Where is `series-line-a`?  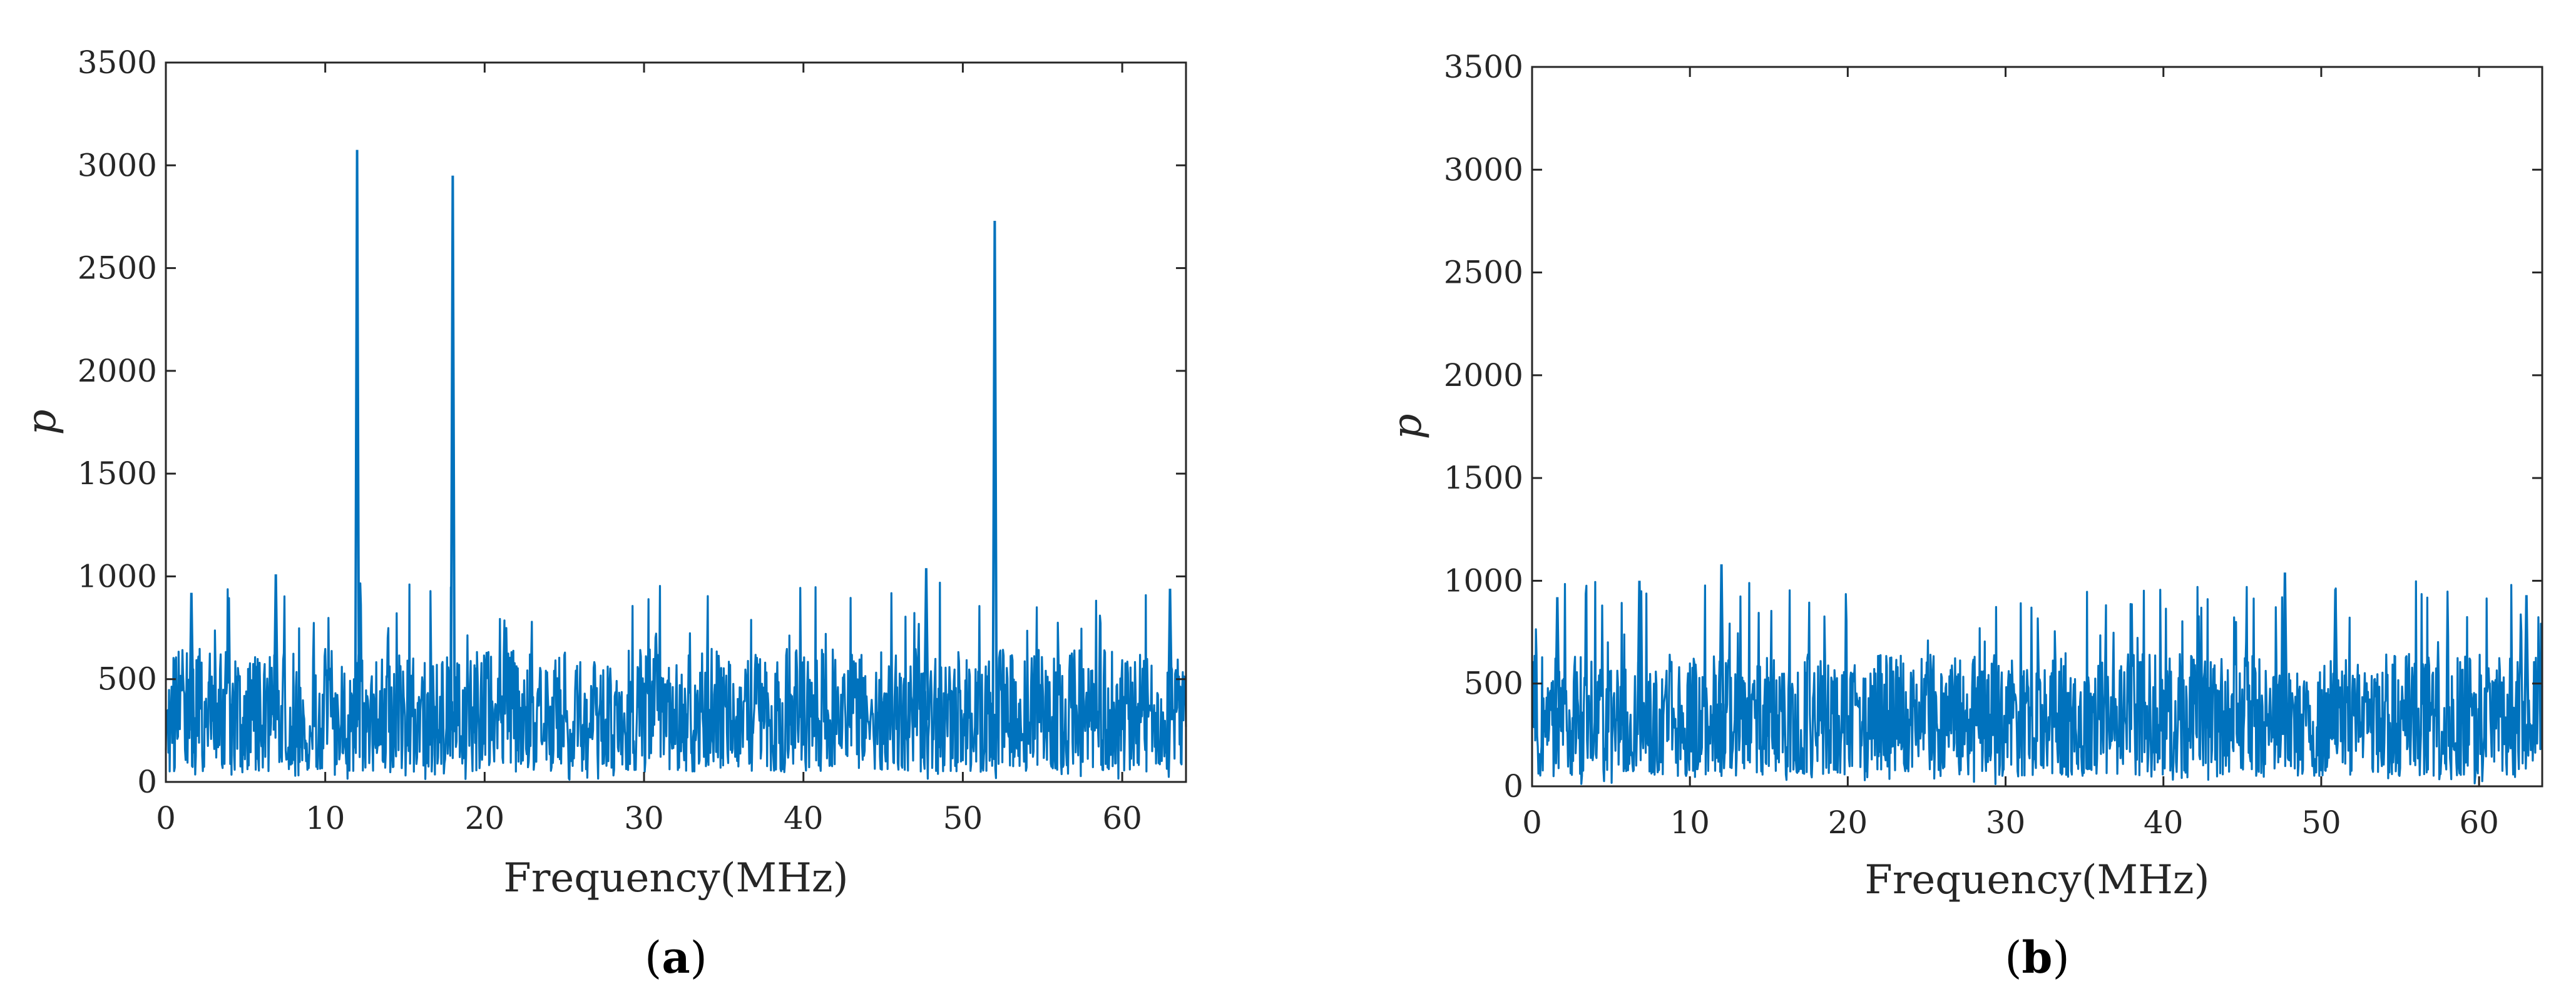
series-line-a is located at coordinates (676, 681).